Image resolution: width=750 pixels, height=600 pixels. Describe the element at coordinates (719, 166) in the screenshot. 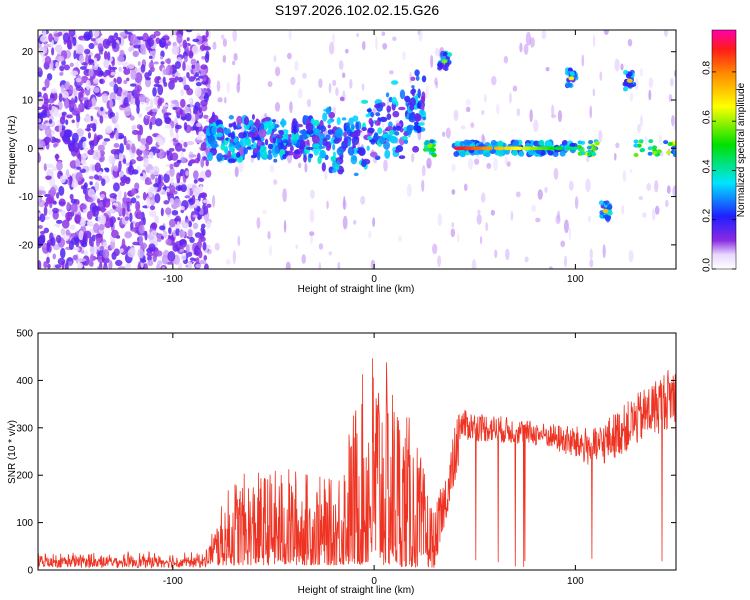

I see `colorbar-axis: 0.0 0.2 0.4 0.6 0.8` at that location.